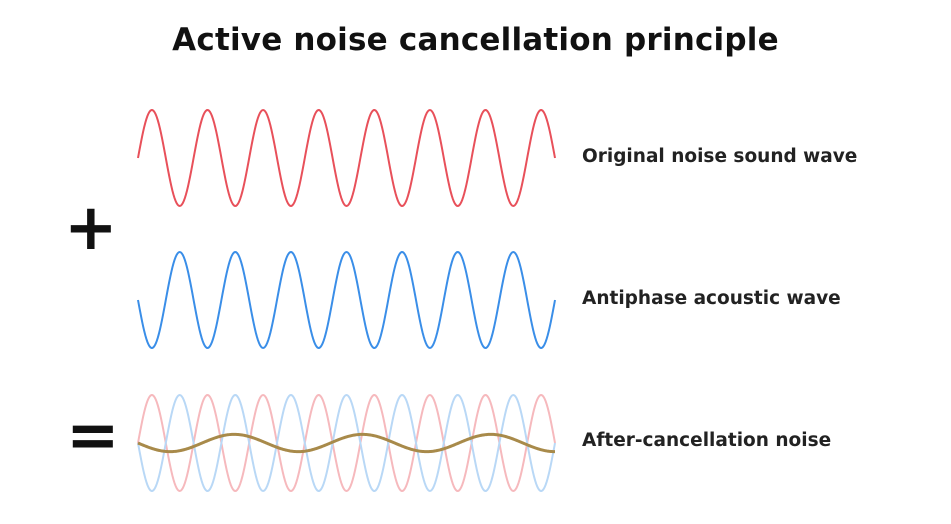 Image resolution: width=951 pixels, height=524 pixels. I want to click on label-after-cancellation: After-cancellation noise, so click(707, 440).